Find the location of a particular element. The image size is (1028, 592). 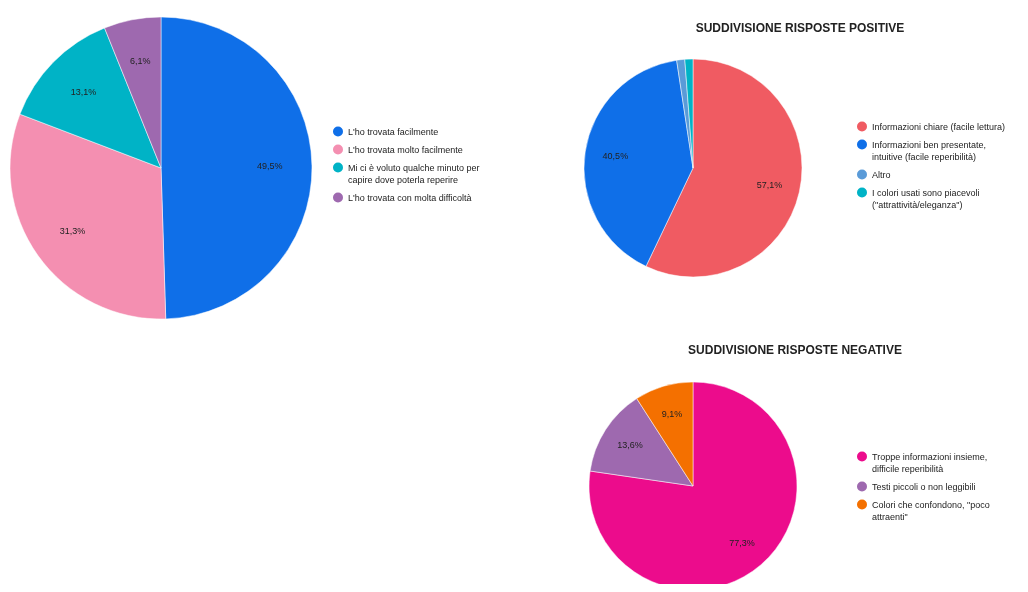

legend-label: I colori usati sono piacevoli ("attrattività/eleganza") is located at coordinates (926, 199).